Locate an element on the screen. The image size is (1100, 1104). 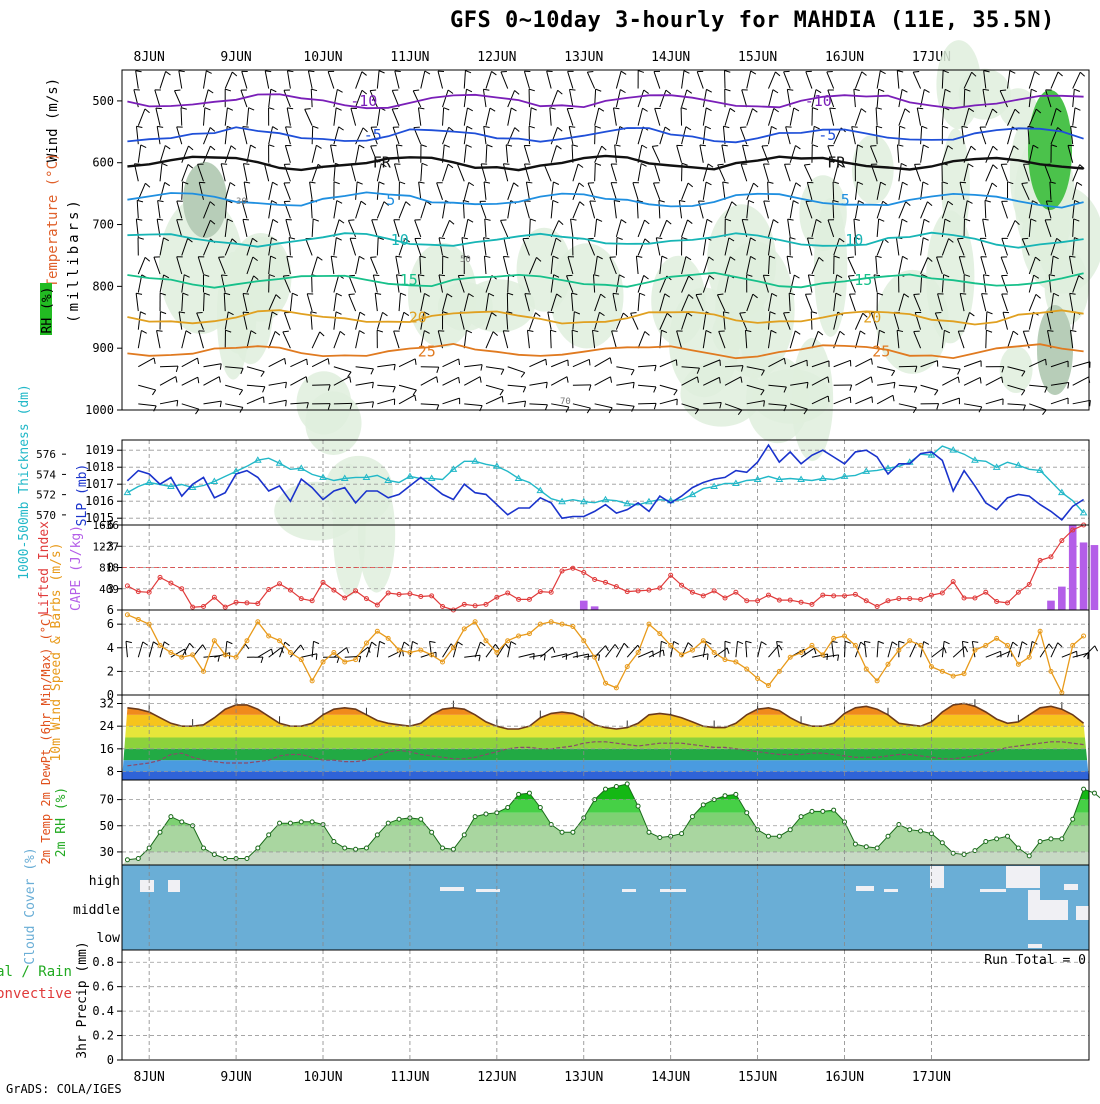
run-total-label: Run Total = 0 is located at coordinates (1035, 960).